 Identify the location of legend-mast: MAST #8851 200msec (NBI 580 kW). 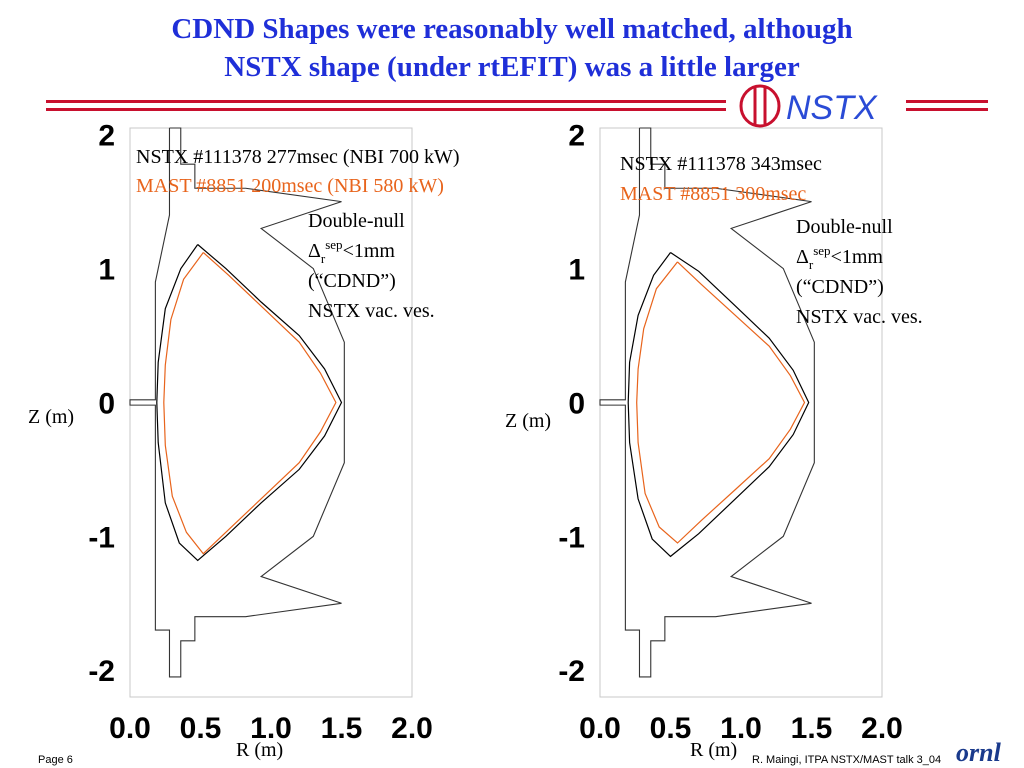
(290, 186).